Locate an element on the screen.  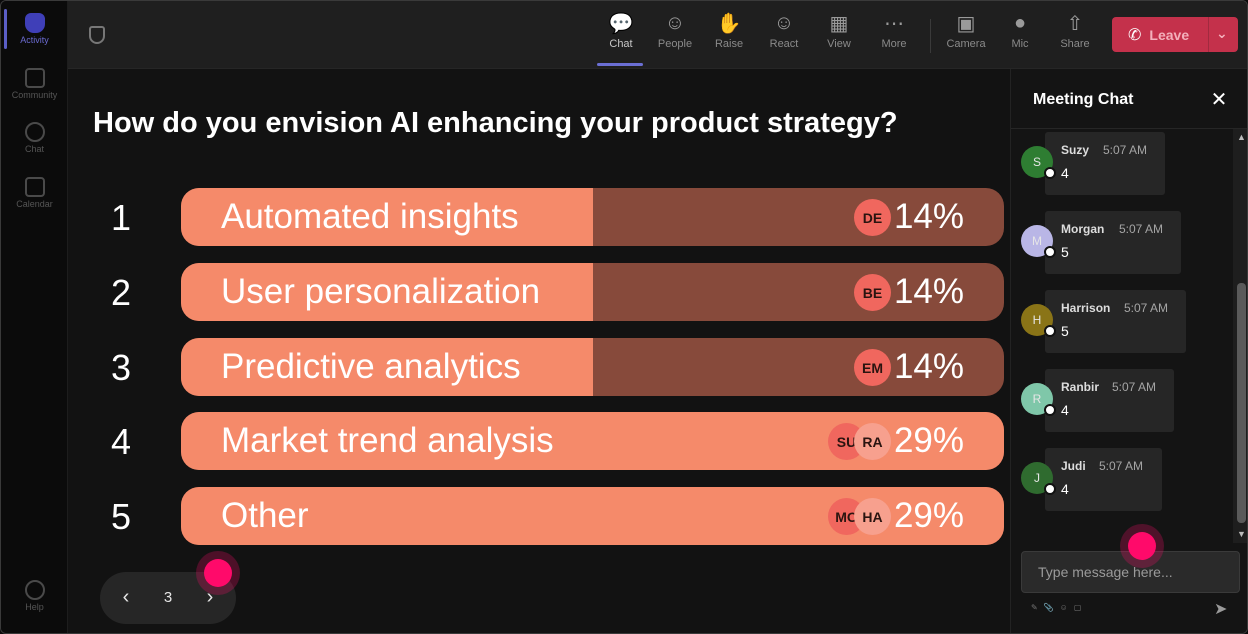
option-label: Predictive analytics is located at coordinates (371, 366).